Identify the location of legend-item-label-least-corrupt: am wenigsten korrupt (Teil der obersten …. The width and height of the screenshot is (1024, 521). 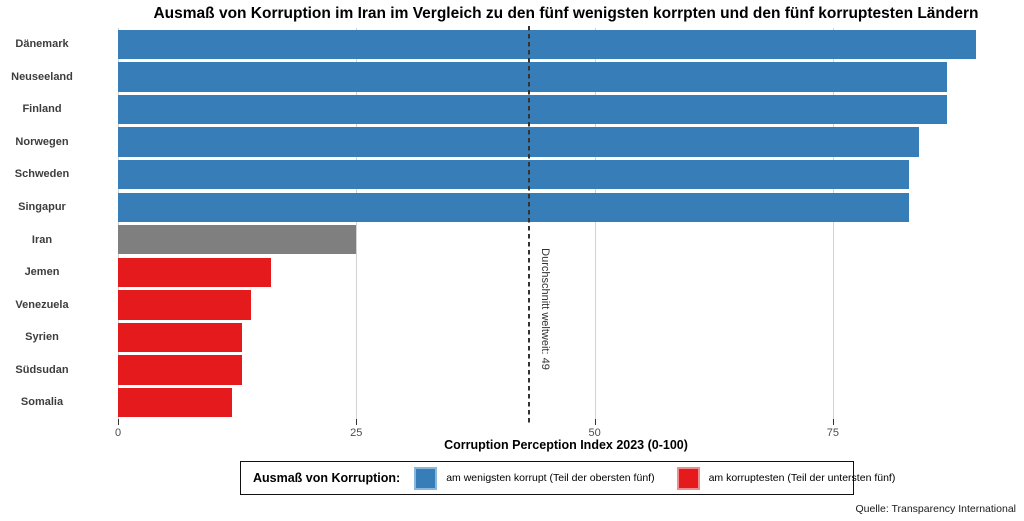
(550, 478).